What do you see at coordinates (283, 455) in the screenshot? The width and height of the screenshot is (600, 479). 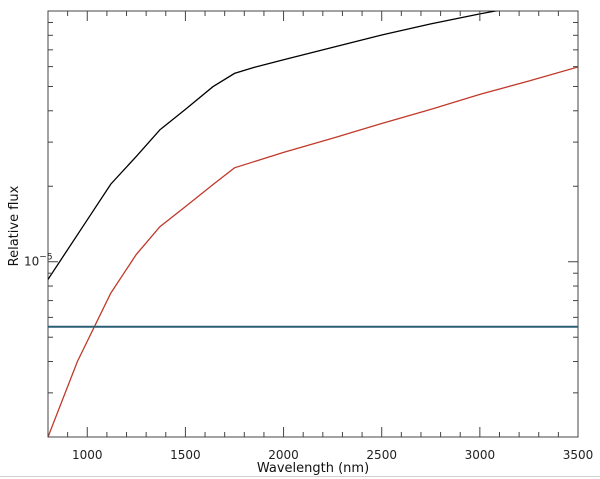 I see `x-tick-label: 2000` at bounding box center [283, 455].